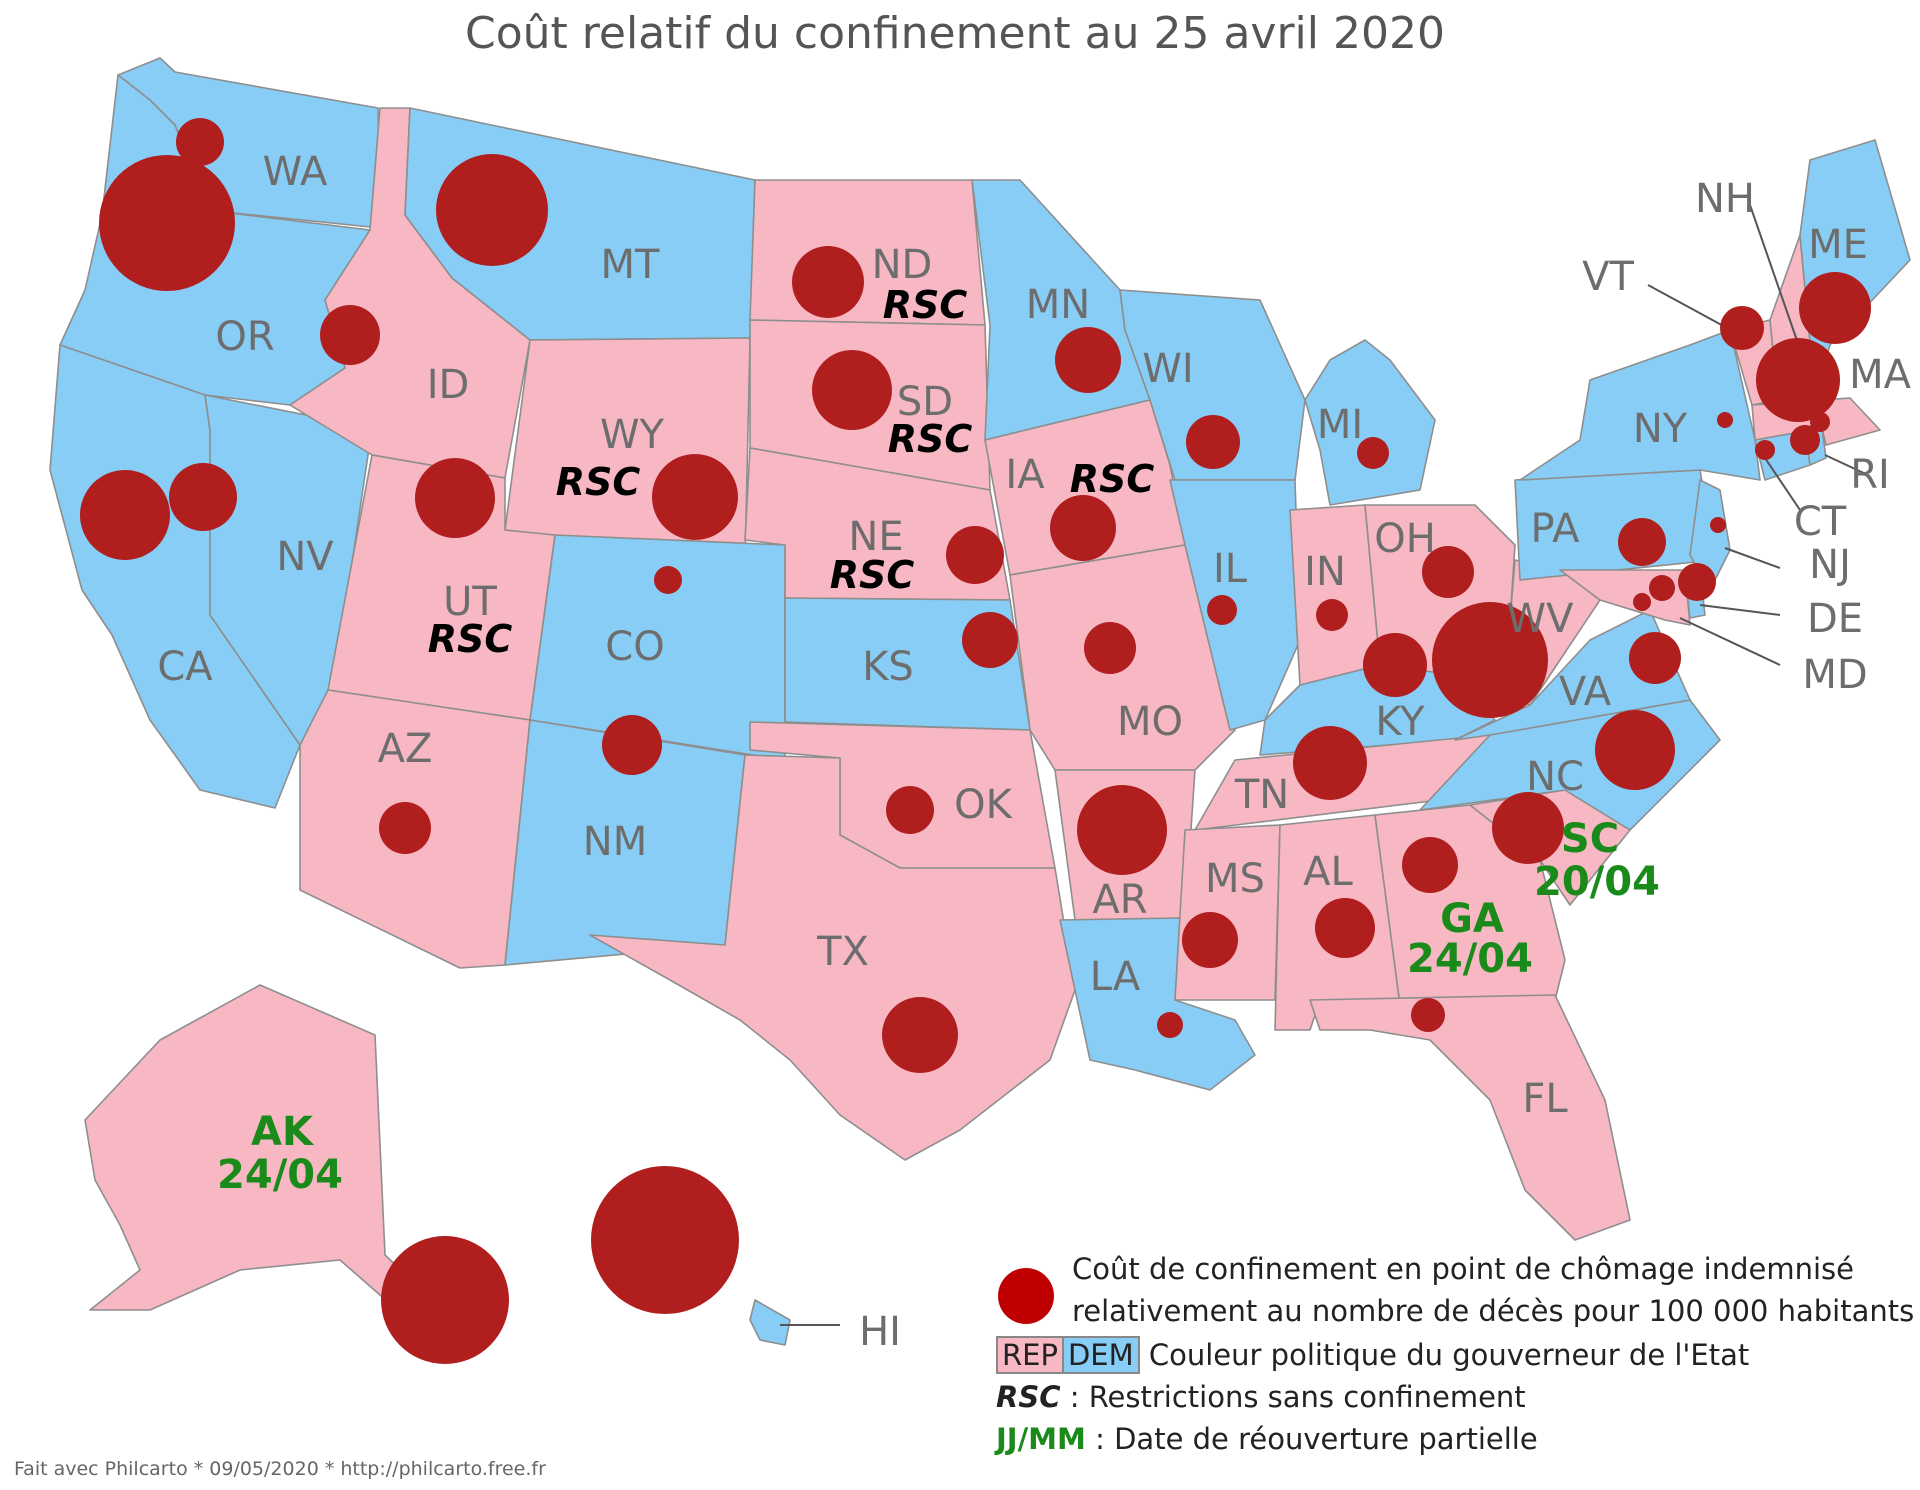 The image size is (1920, 1490). I want to click on ri-leader-line, so click(1846, 465).